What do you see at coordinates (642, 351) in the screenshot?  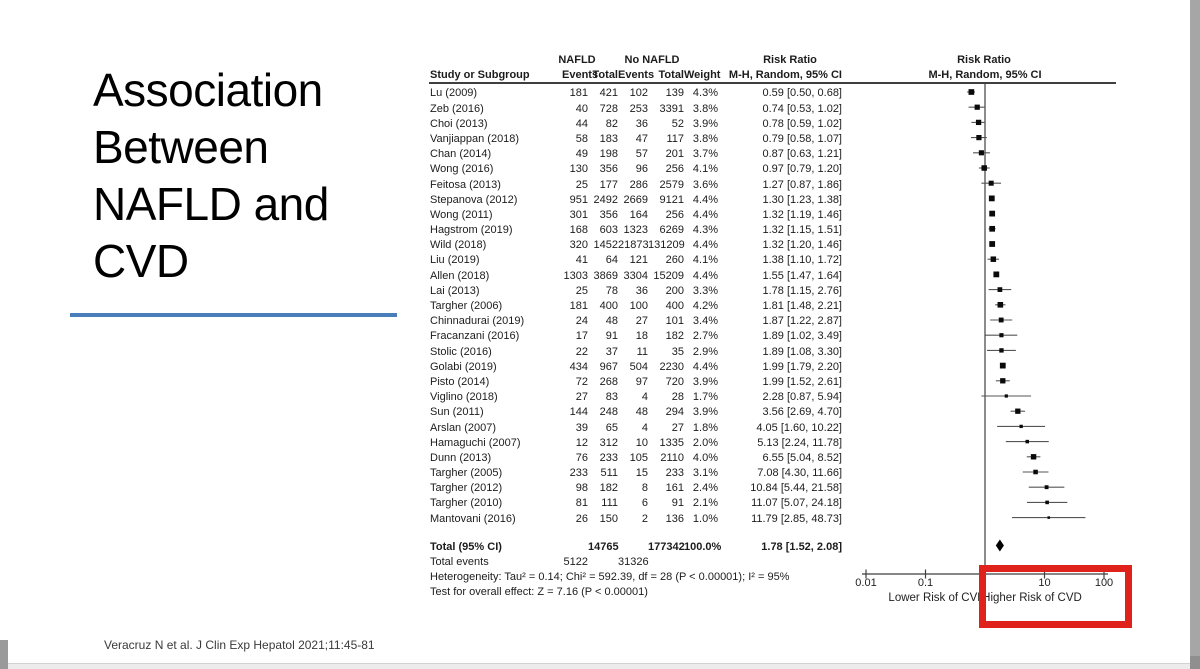 I see `study-row-cell: 11` at bounding box center [642, 351].